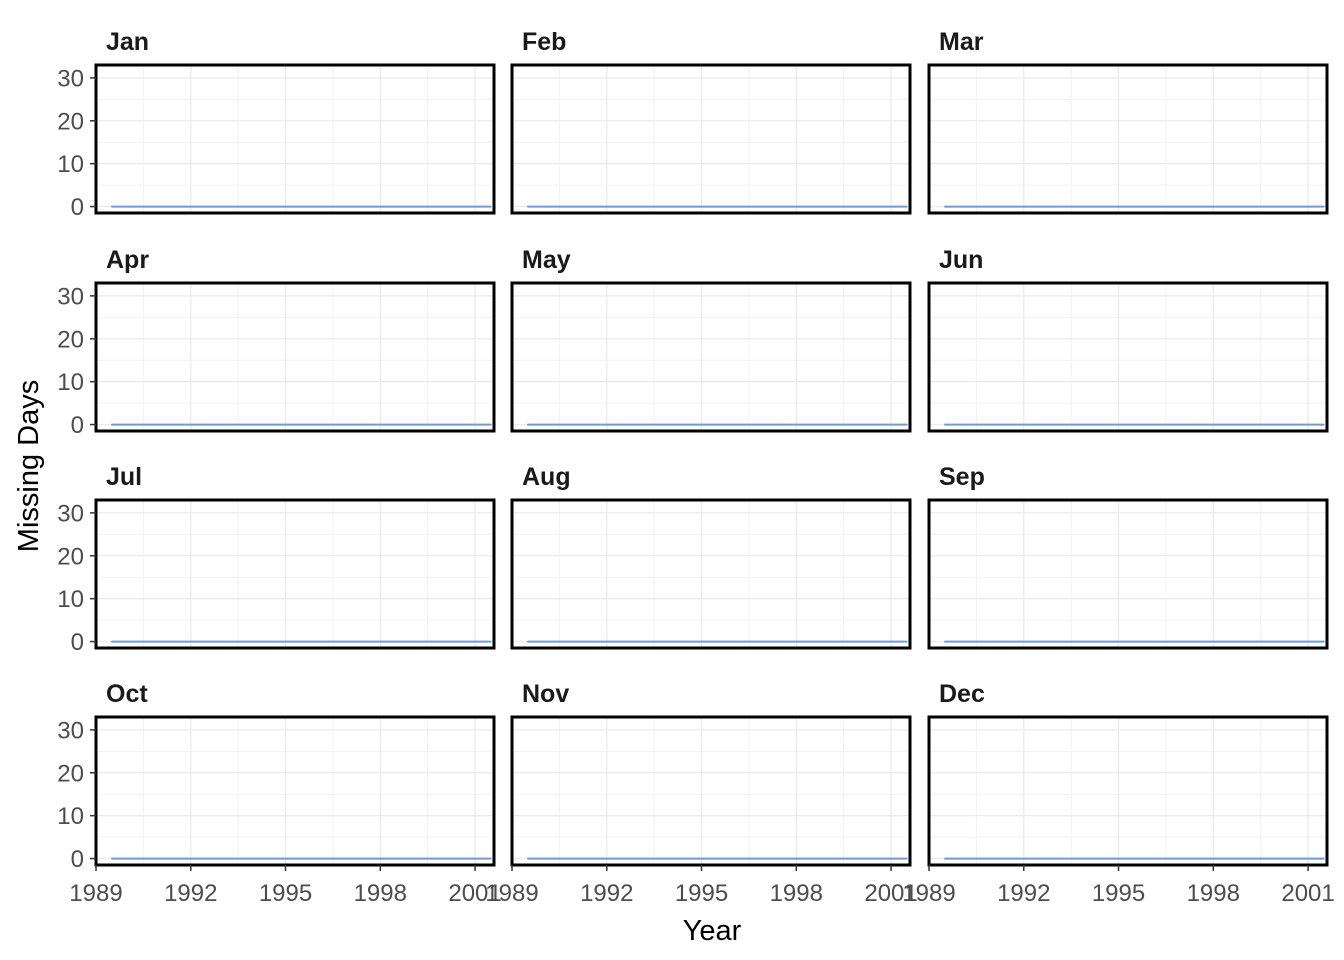  What do you see at coordinates (285, 893) in the screenshot?
I see `x-tick-label: 1995` at bounding box center [285, 893].